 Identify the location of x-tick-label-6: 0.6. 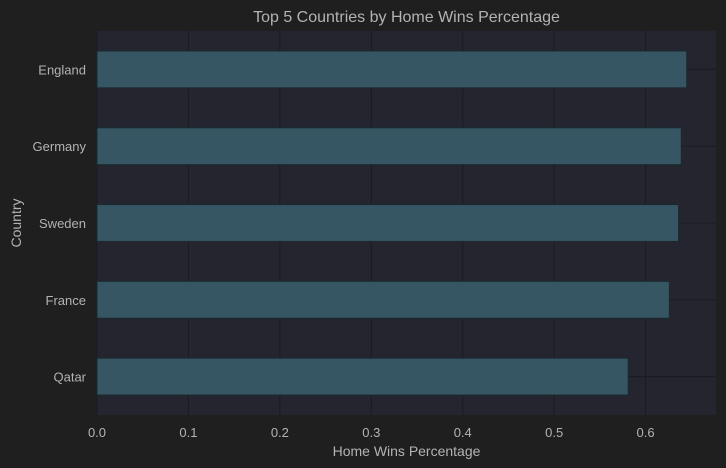
(646, 432).